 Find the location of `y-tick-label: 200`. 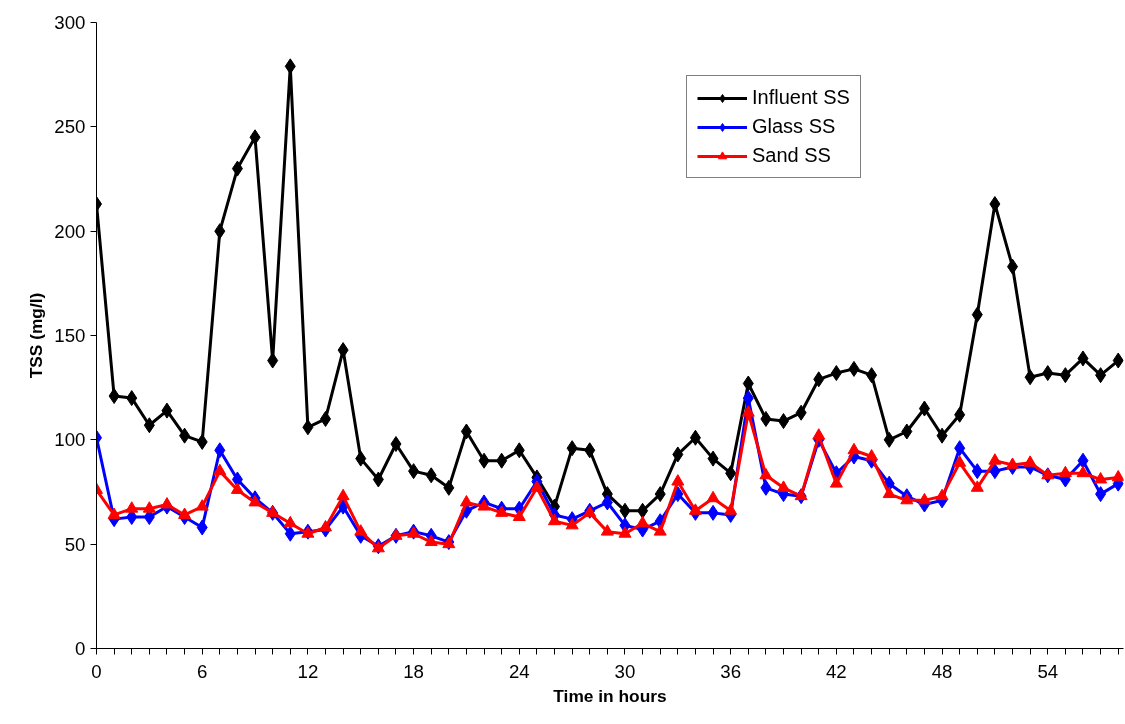

y-tick-label: 200 is located at coordinates (70, 231).